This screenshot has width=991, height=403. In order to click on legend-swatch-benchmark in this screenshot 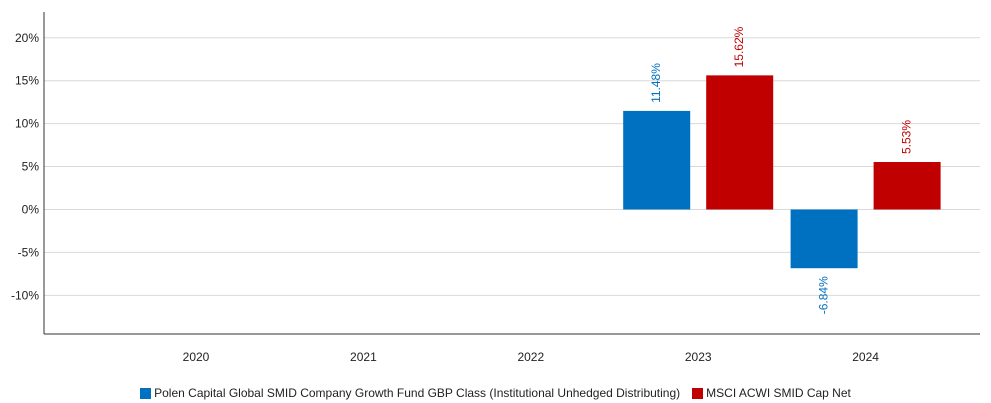, I will do `click(698, 393)`.